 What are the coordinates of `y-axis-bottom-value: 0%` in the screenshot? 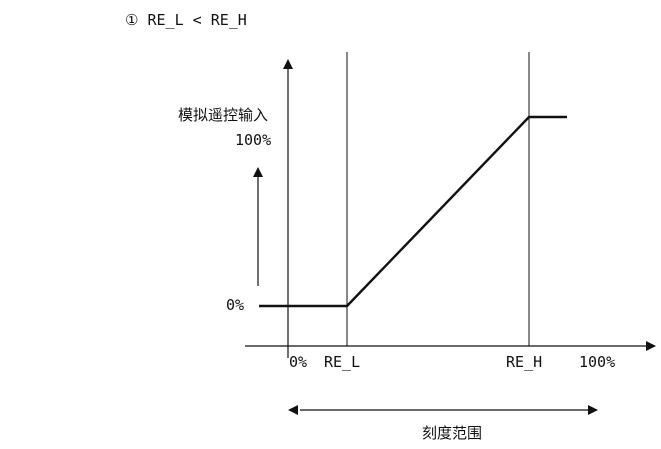 It's located at (235, 305).